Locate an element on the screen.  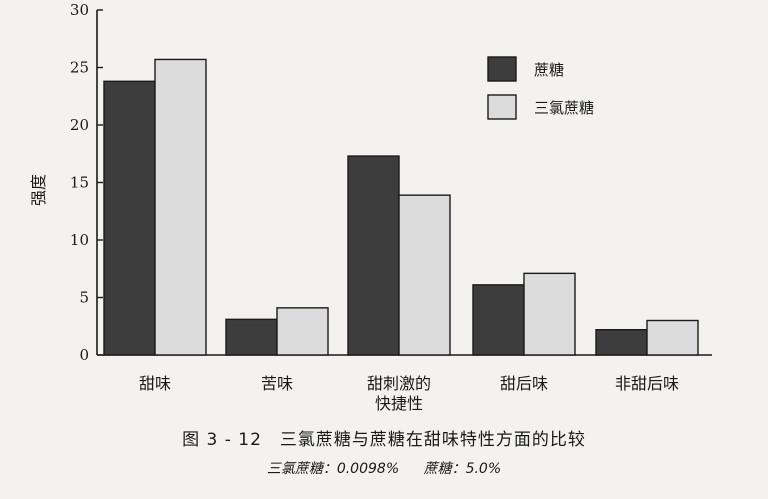
y-tick-label: 20 is located at coordinates (79, 125).